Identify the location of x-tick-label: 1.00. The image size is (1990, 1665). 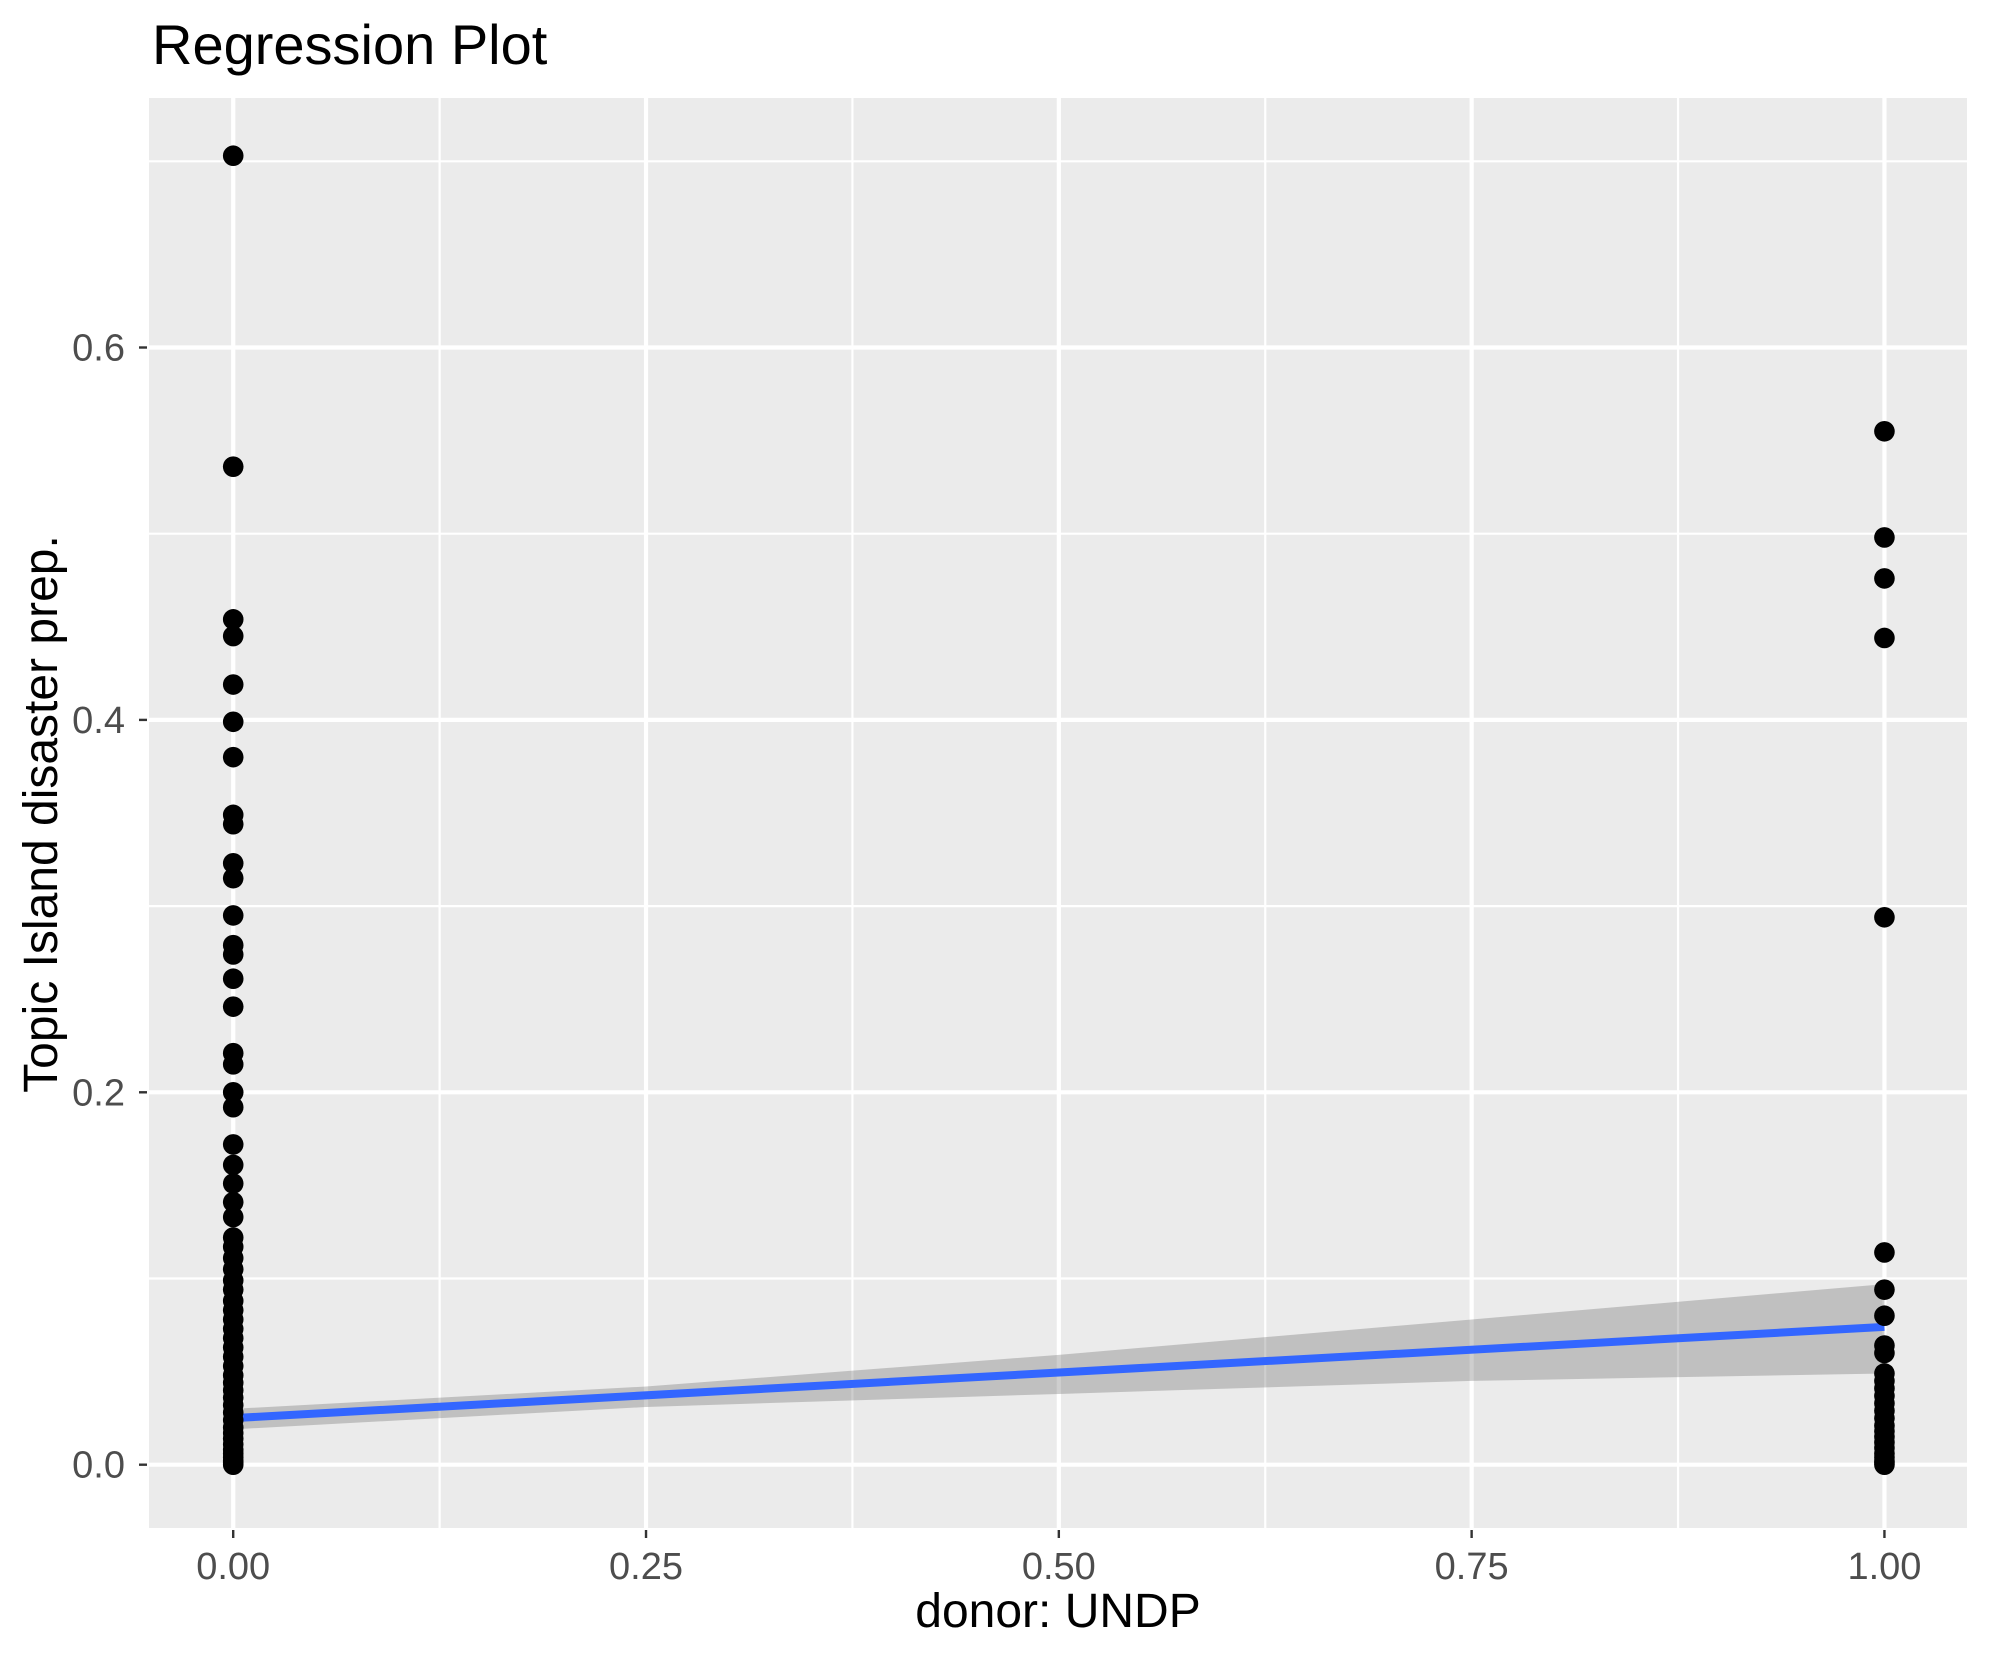
(1884, 1567).